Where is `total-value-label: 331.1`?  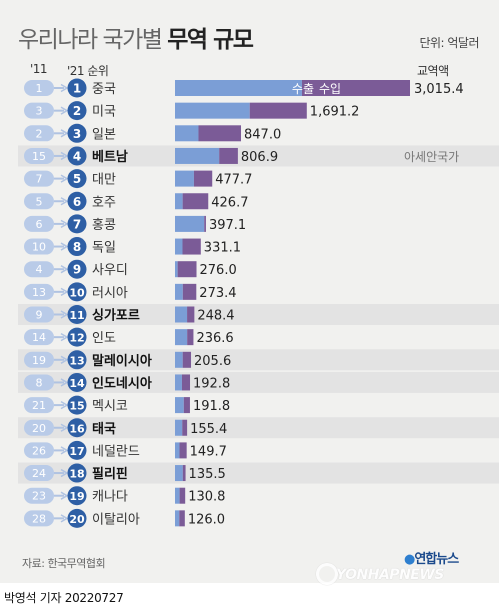 total-value-label: 331.1 is located at coordinates (222, 248).